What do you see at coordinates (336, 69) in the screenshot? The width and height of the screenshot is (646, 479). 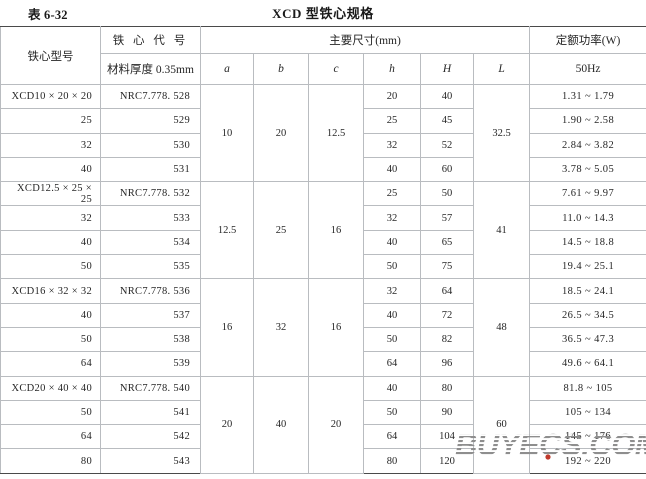 I see `header-dim-c: c` at bounding box center [336, 69].